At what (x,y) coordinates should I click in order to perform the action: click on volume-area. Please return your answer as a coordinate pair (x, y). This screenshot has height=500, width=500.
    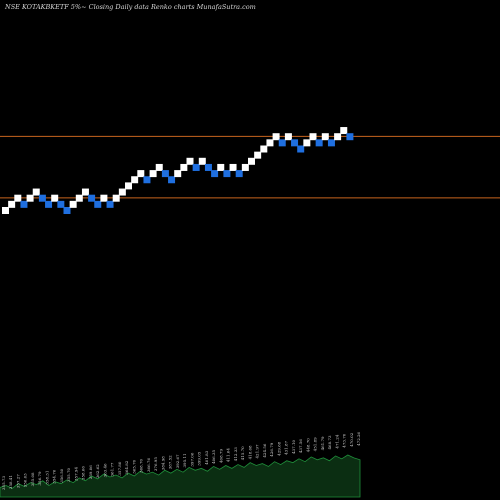
    Looking at the image, I should click on (180, 476).